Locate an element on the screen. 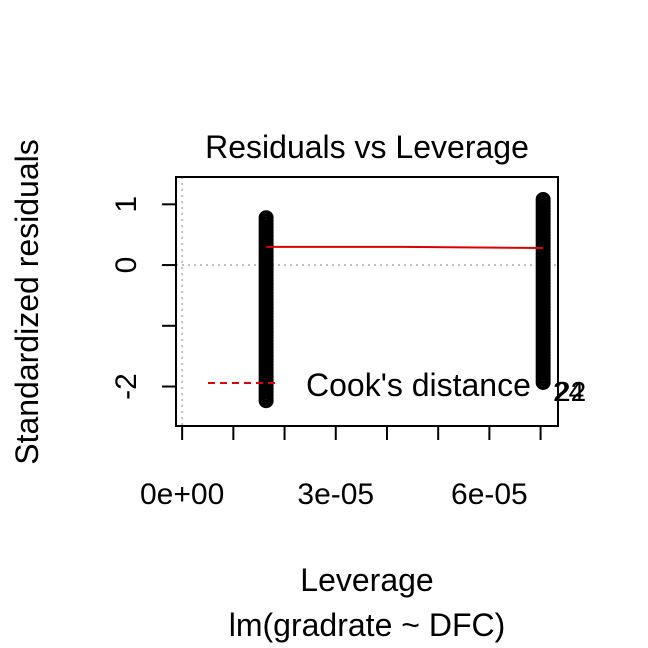 The width and height of the screenshot is (648, 648). point-label-22: 22 is located at coordinates (570, 391).